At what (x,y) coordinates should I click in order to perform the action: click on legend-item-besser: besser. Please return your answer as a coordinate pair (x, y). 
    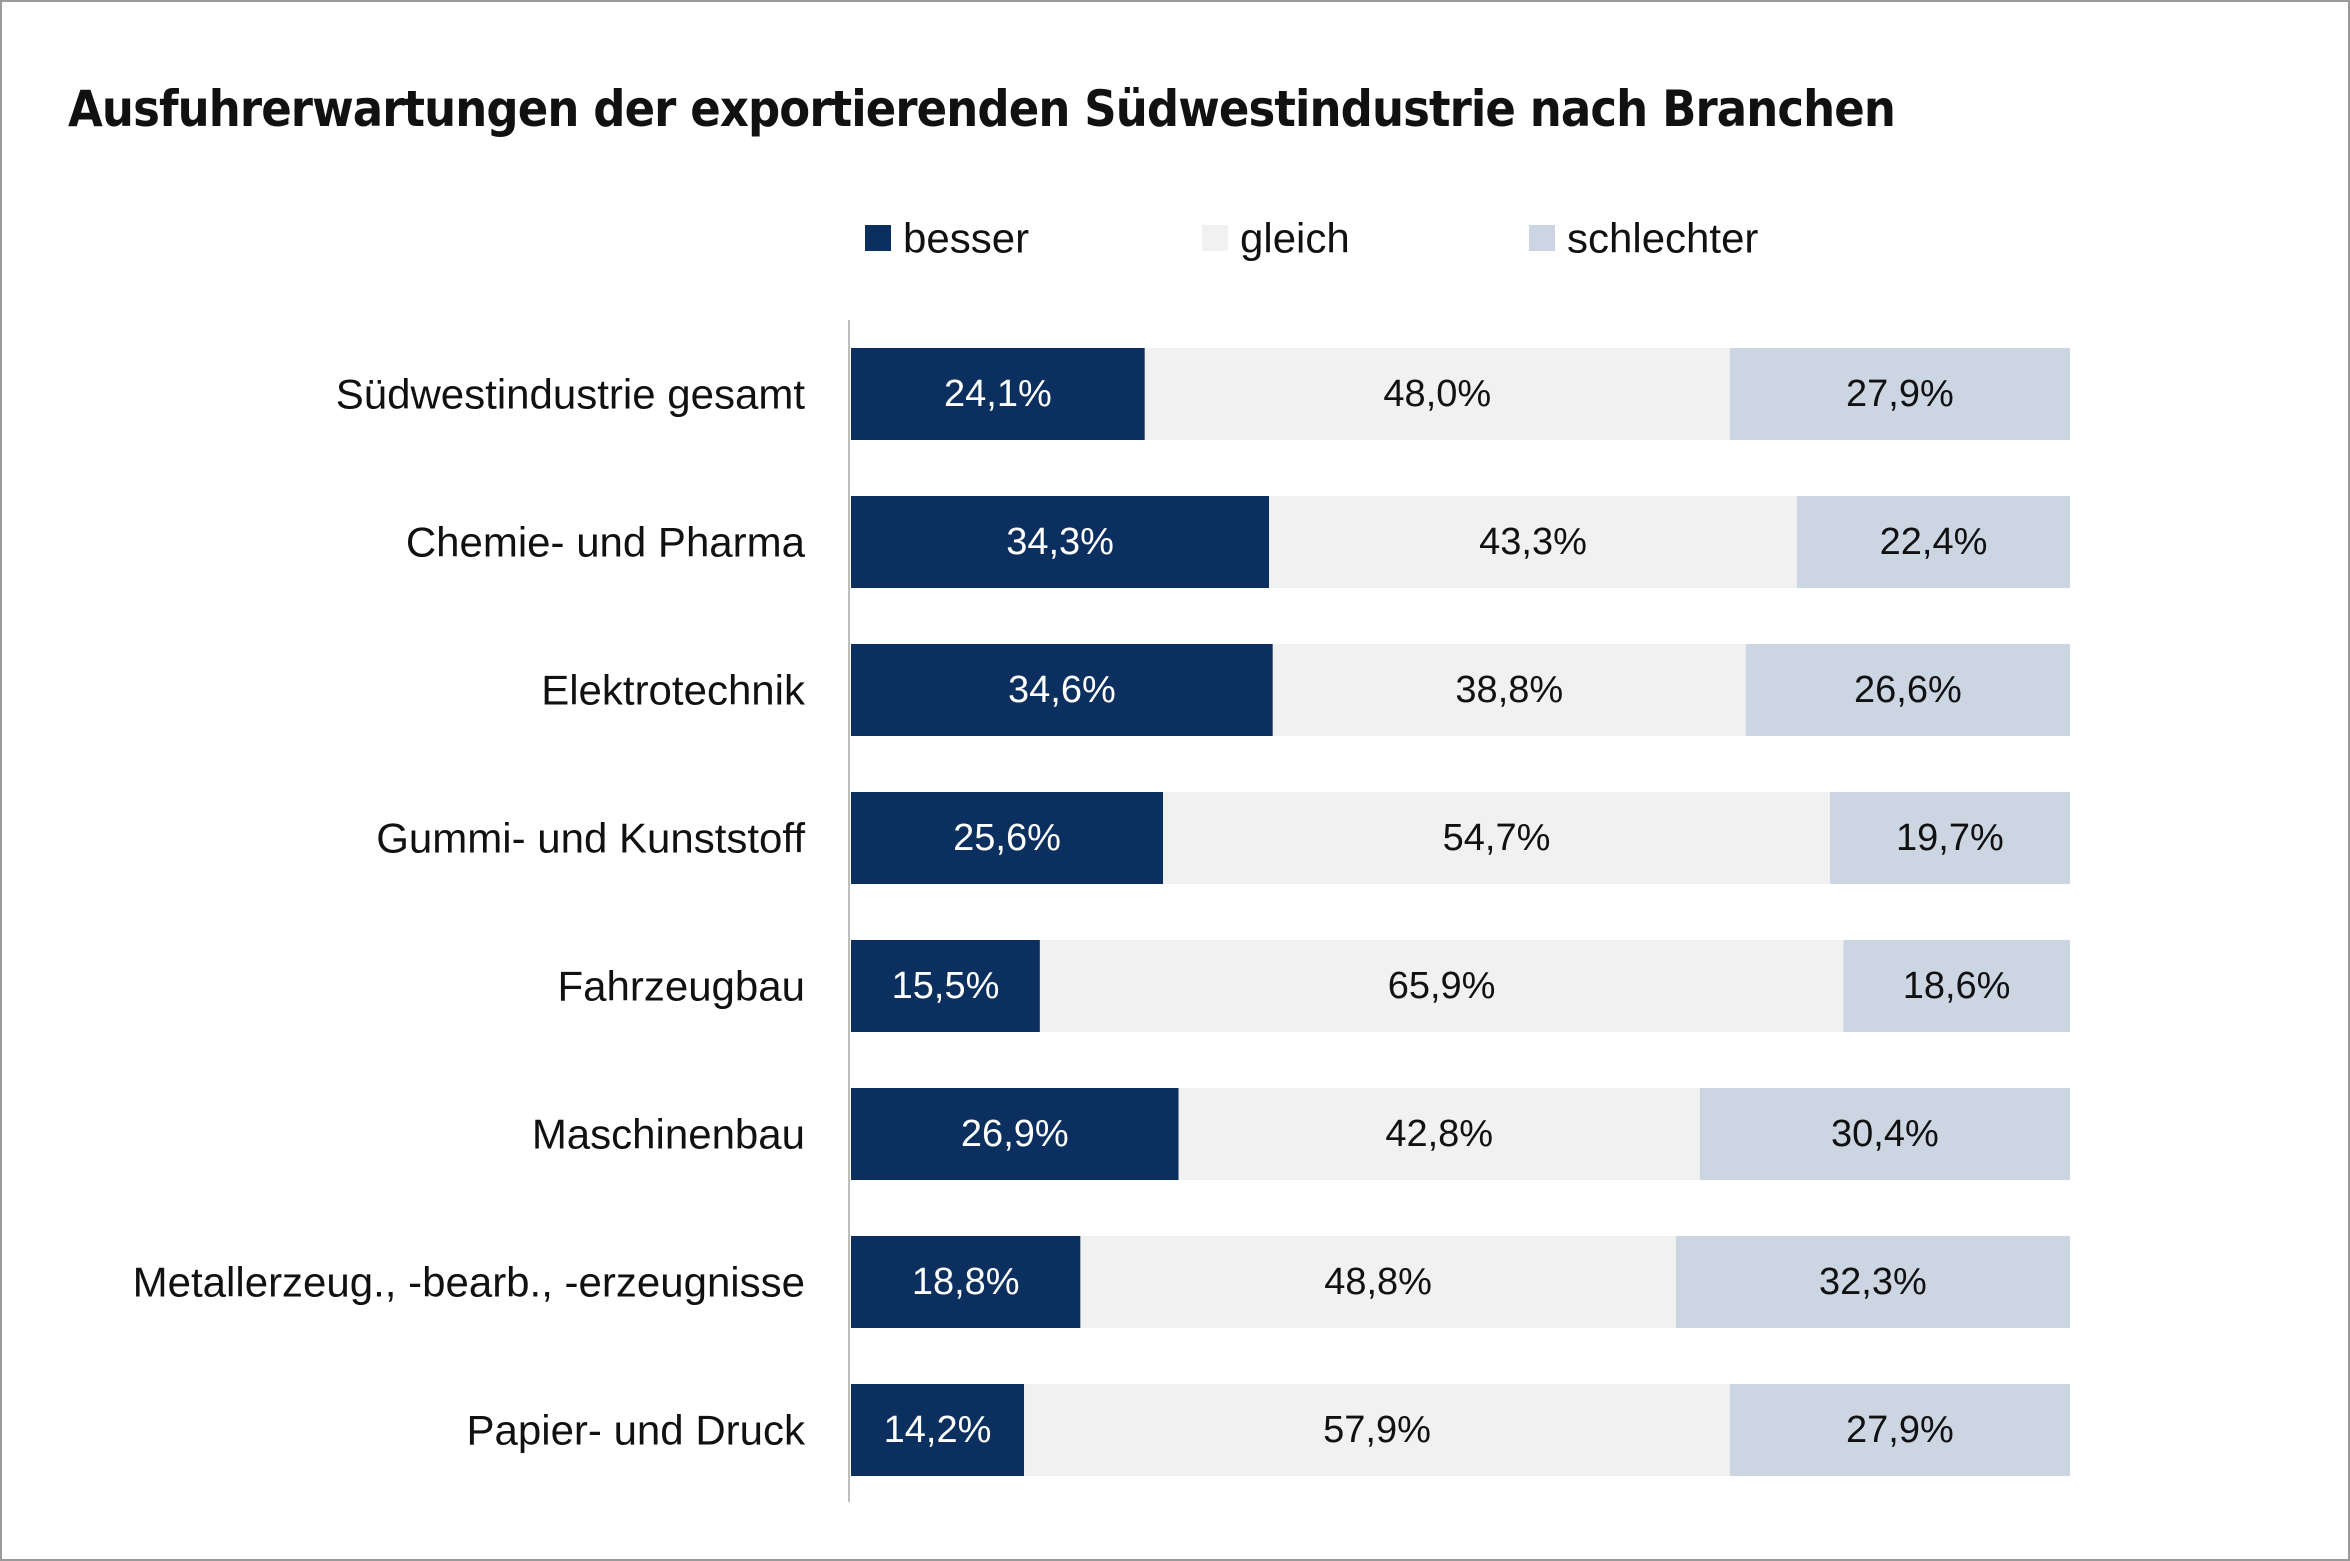
    Looking at the image, I should click on (947, 238).